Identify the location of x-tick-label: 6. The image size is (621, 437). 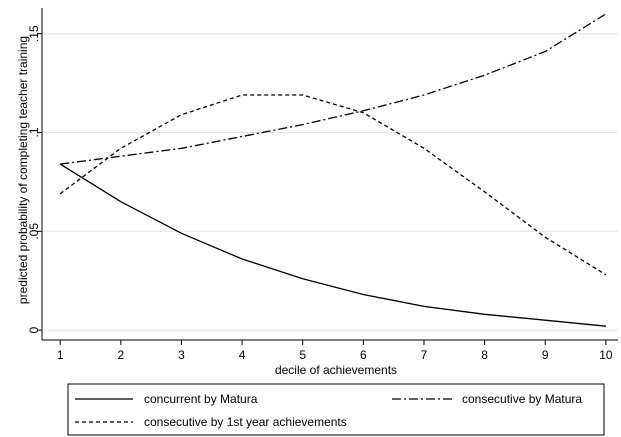
(363, 355).